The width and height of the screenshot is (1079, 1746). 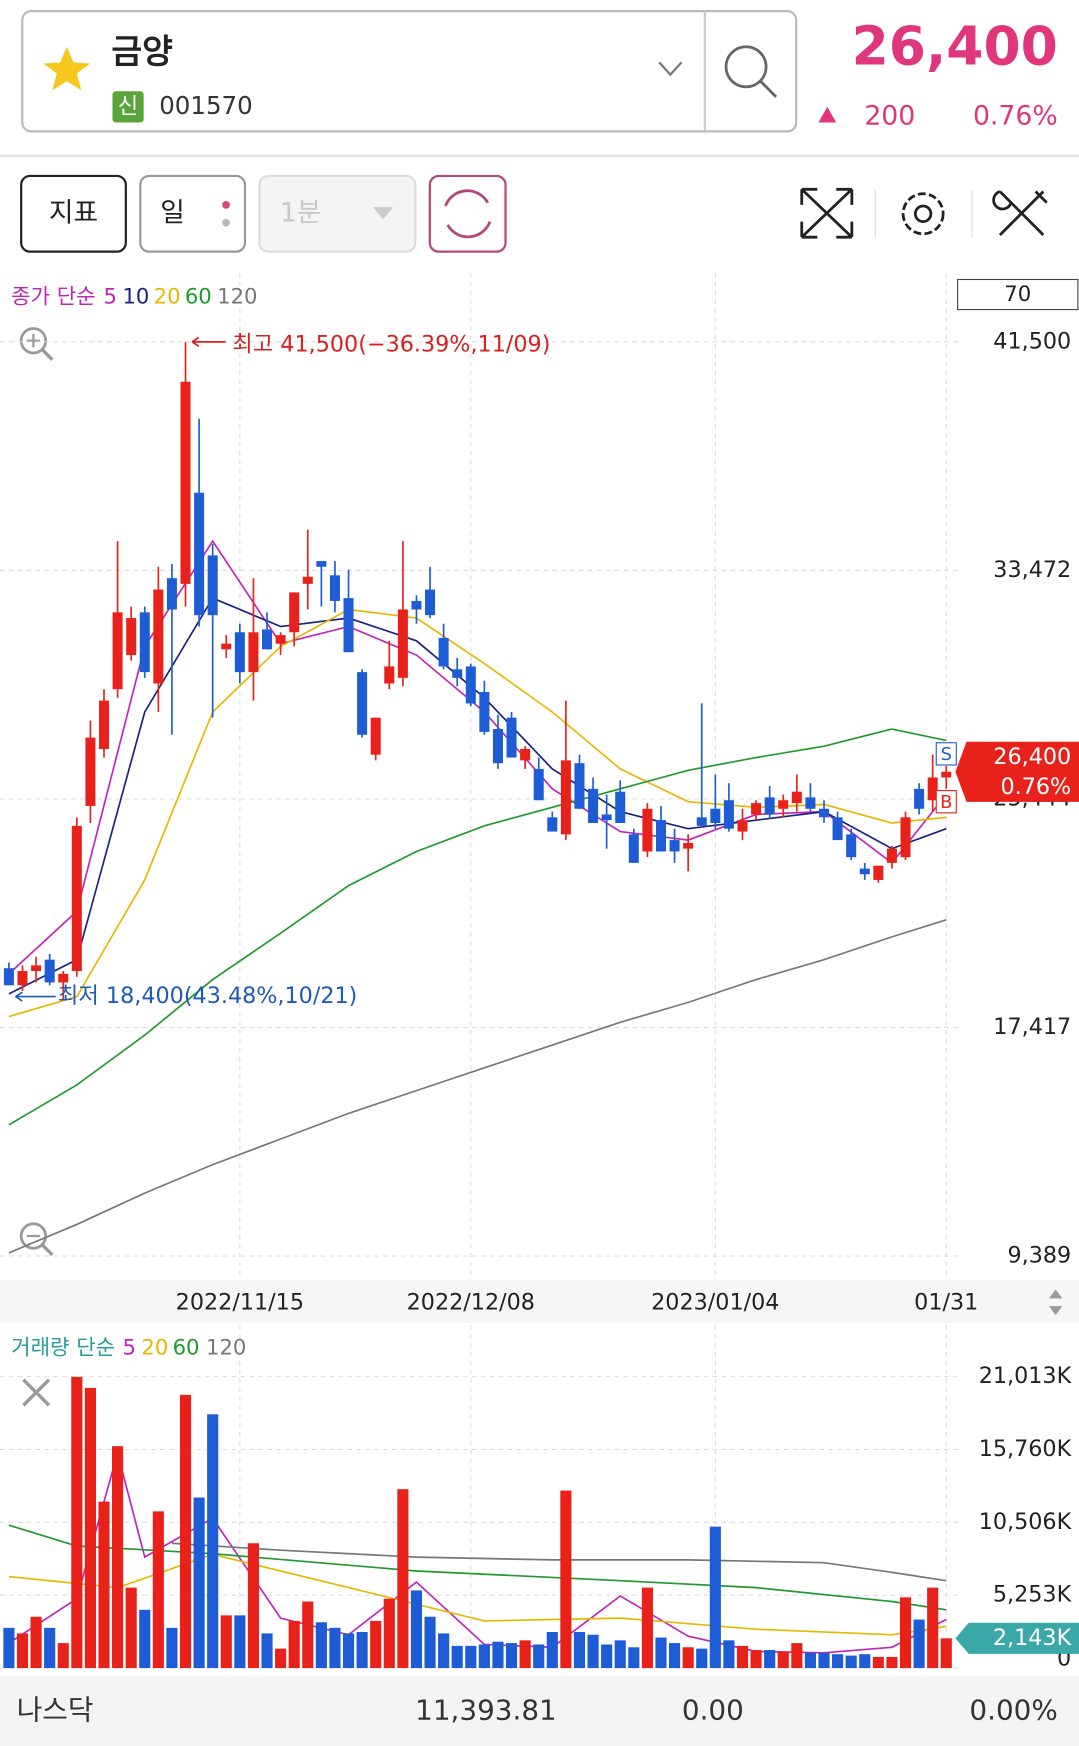 What do you see at coordinates (539, 1301) in the screenshot?
I see `date-axis-band` at bounding box center [539, 1301].